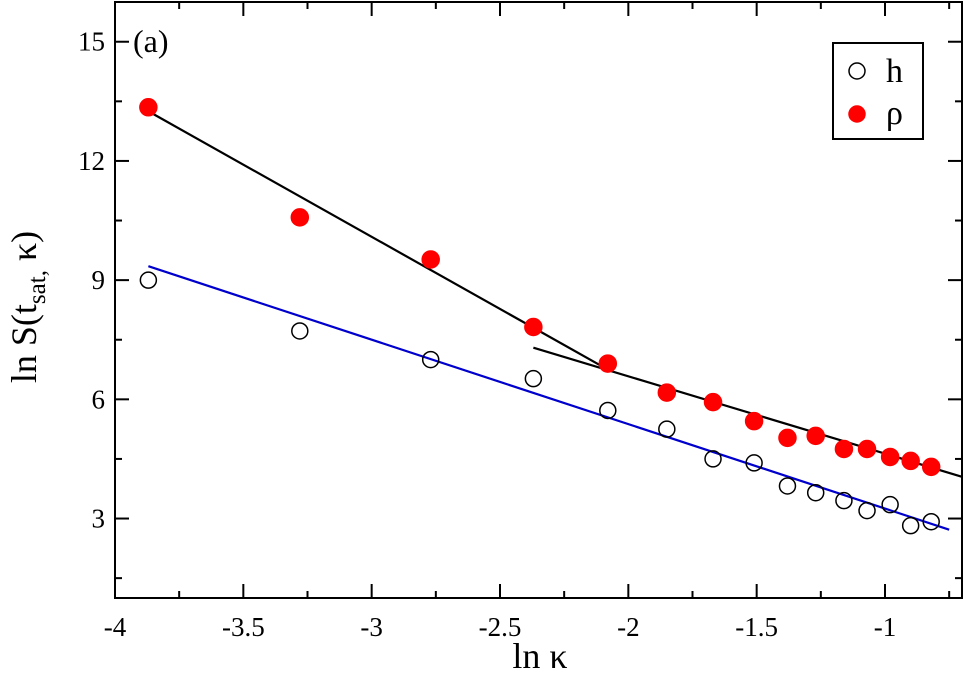 The height and width of the screenshot is (675, 964). What do you see at coordinates (37, 287) in the screenshot?
I see `y-axis-label-sub: sat,` at bounding box center [37, 287].